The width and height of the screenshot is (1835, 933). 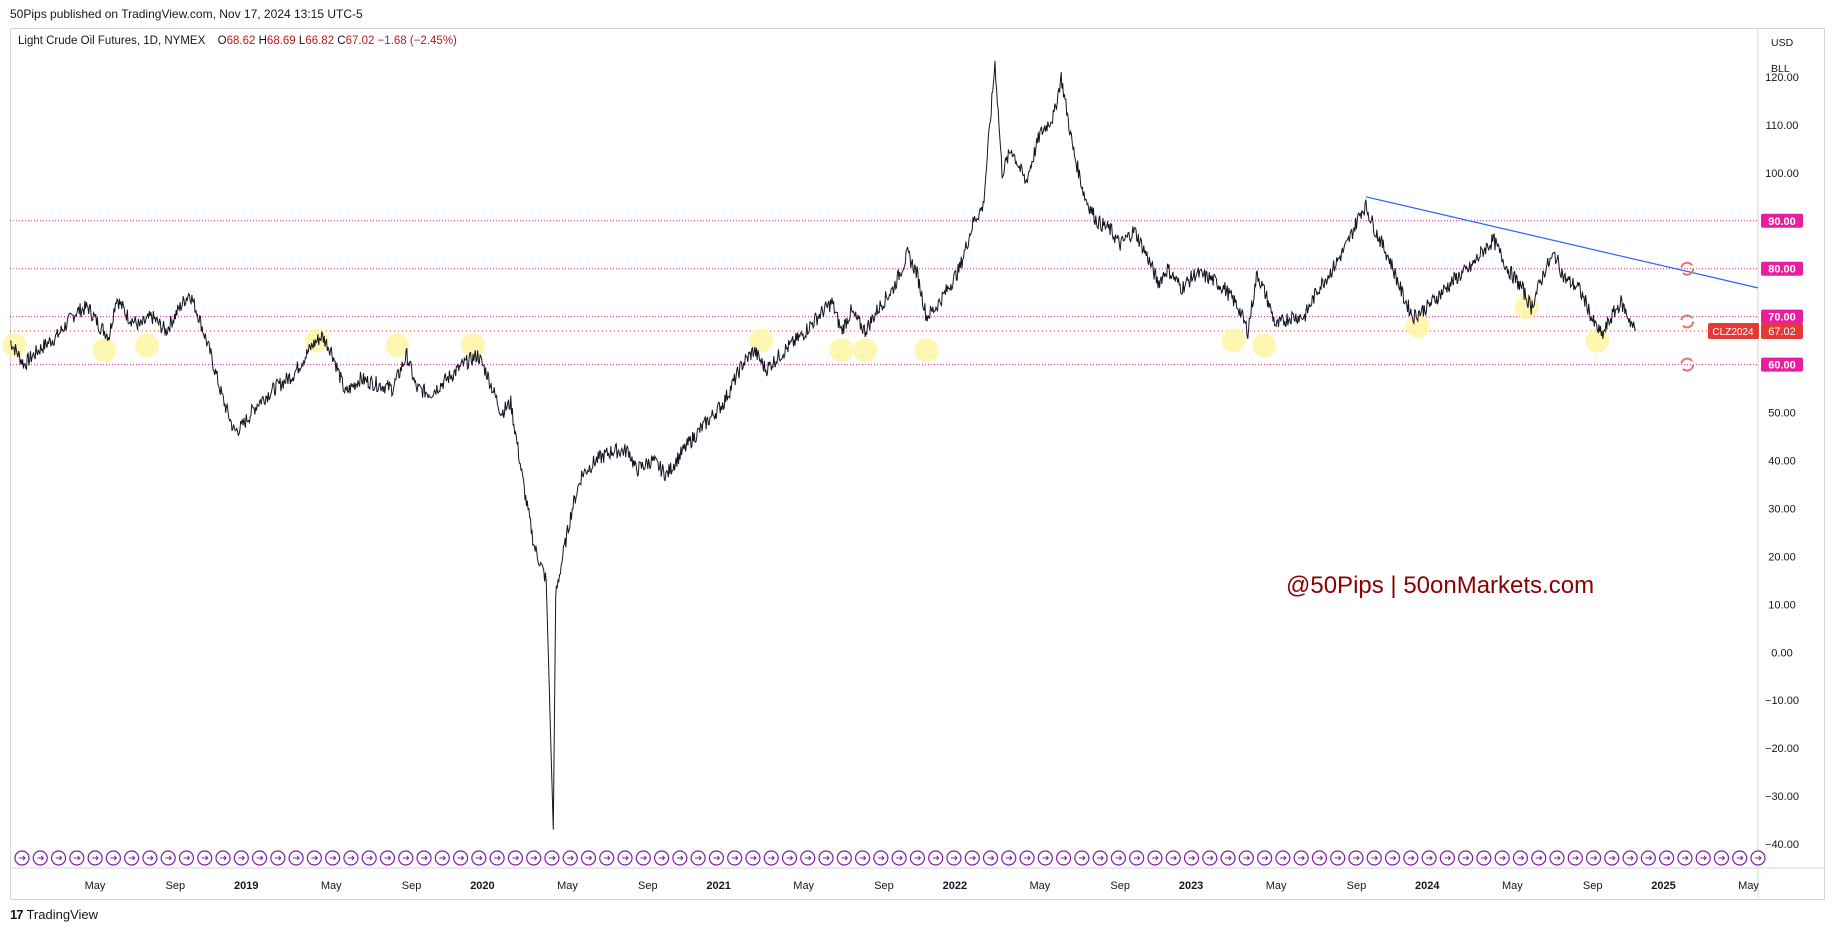 I want to click on y-tick-label-9: 30.00, so click(x=1782, y=509).